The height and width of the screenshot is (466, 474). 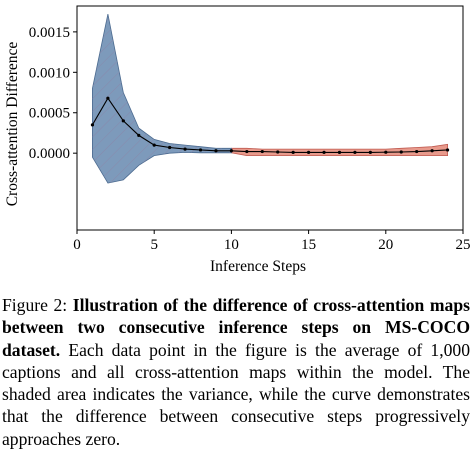 I want to click on variance-band-hatch, so click(x=162, y=99).